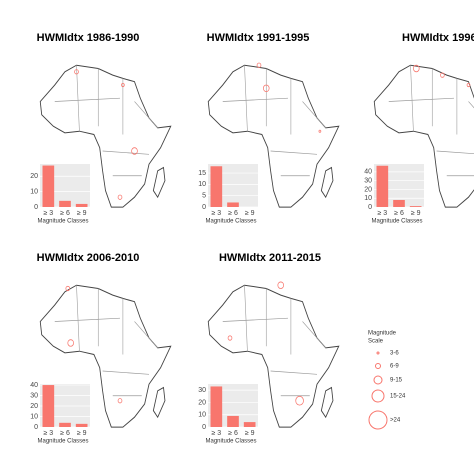  Describe the element at coordinates (202, 173) in the screenshot. I see `y-tick-label: 15` at that location.